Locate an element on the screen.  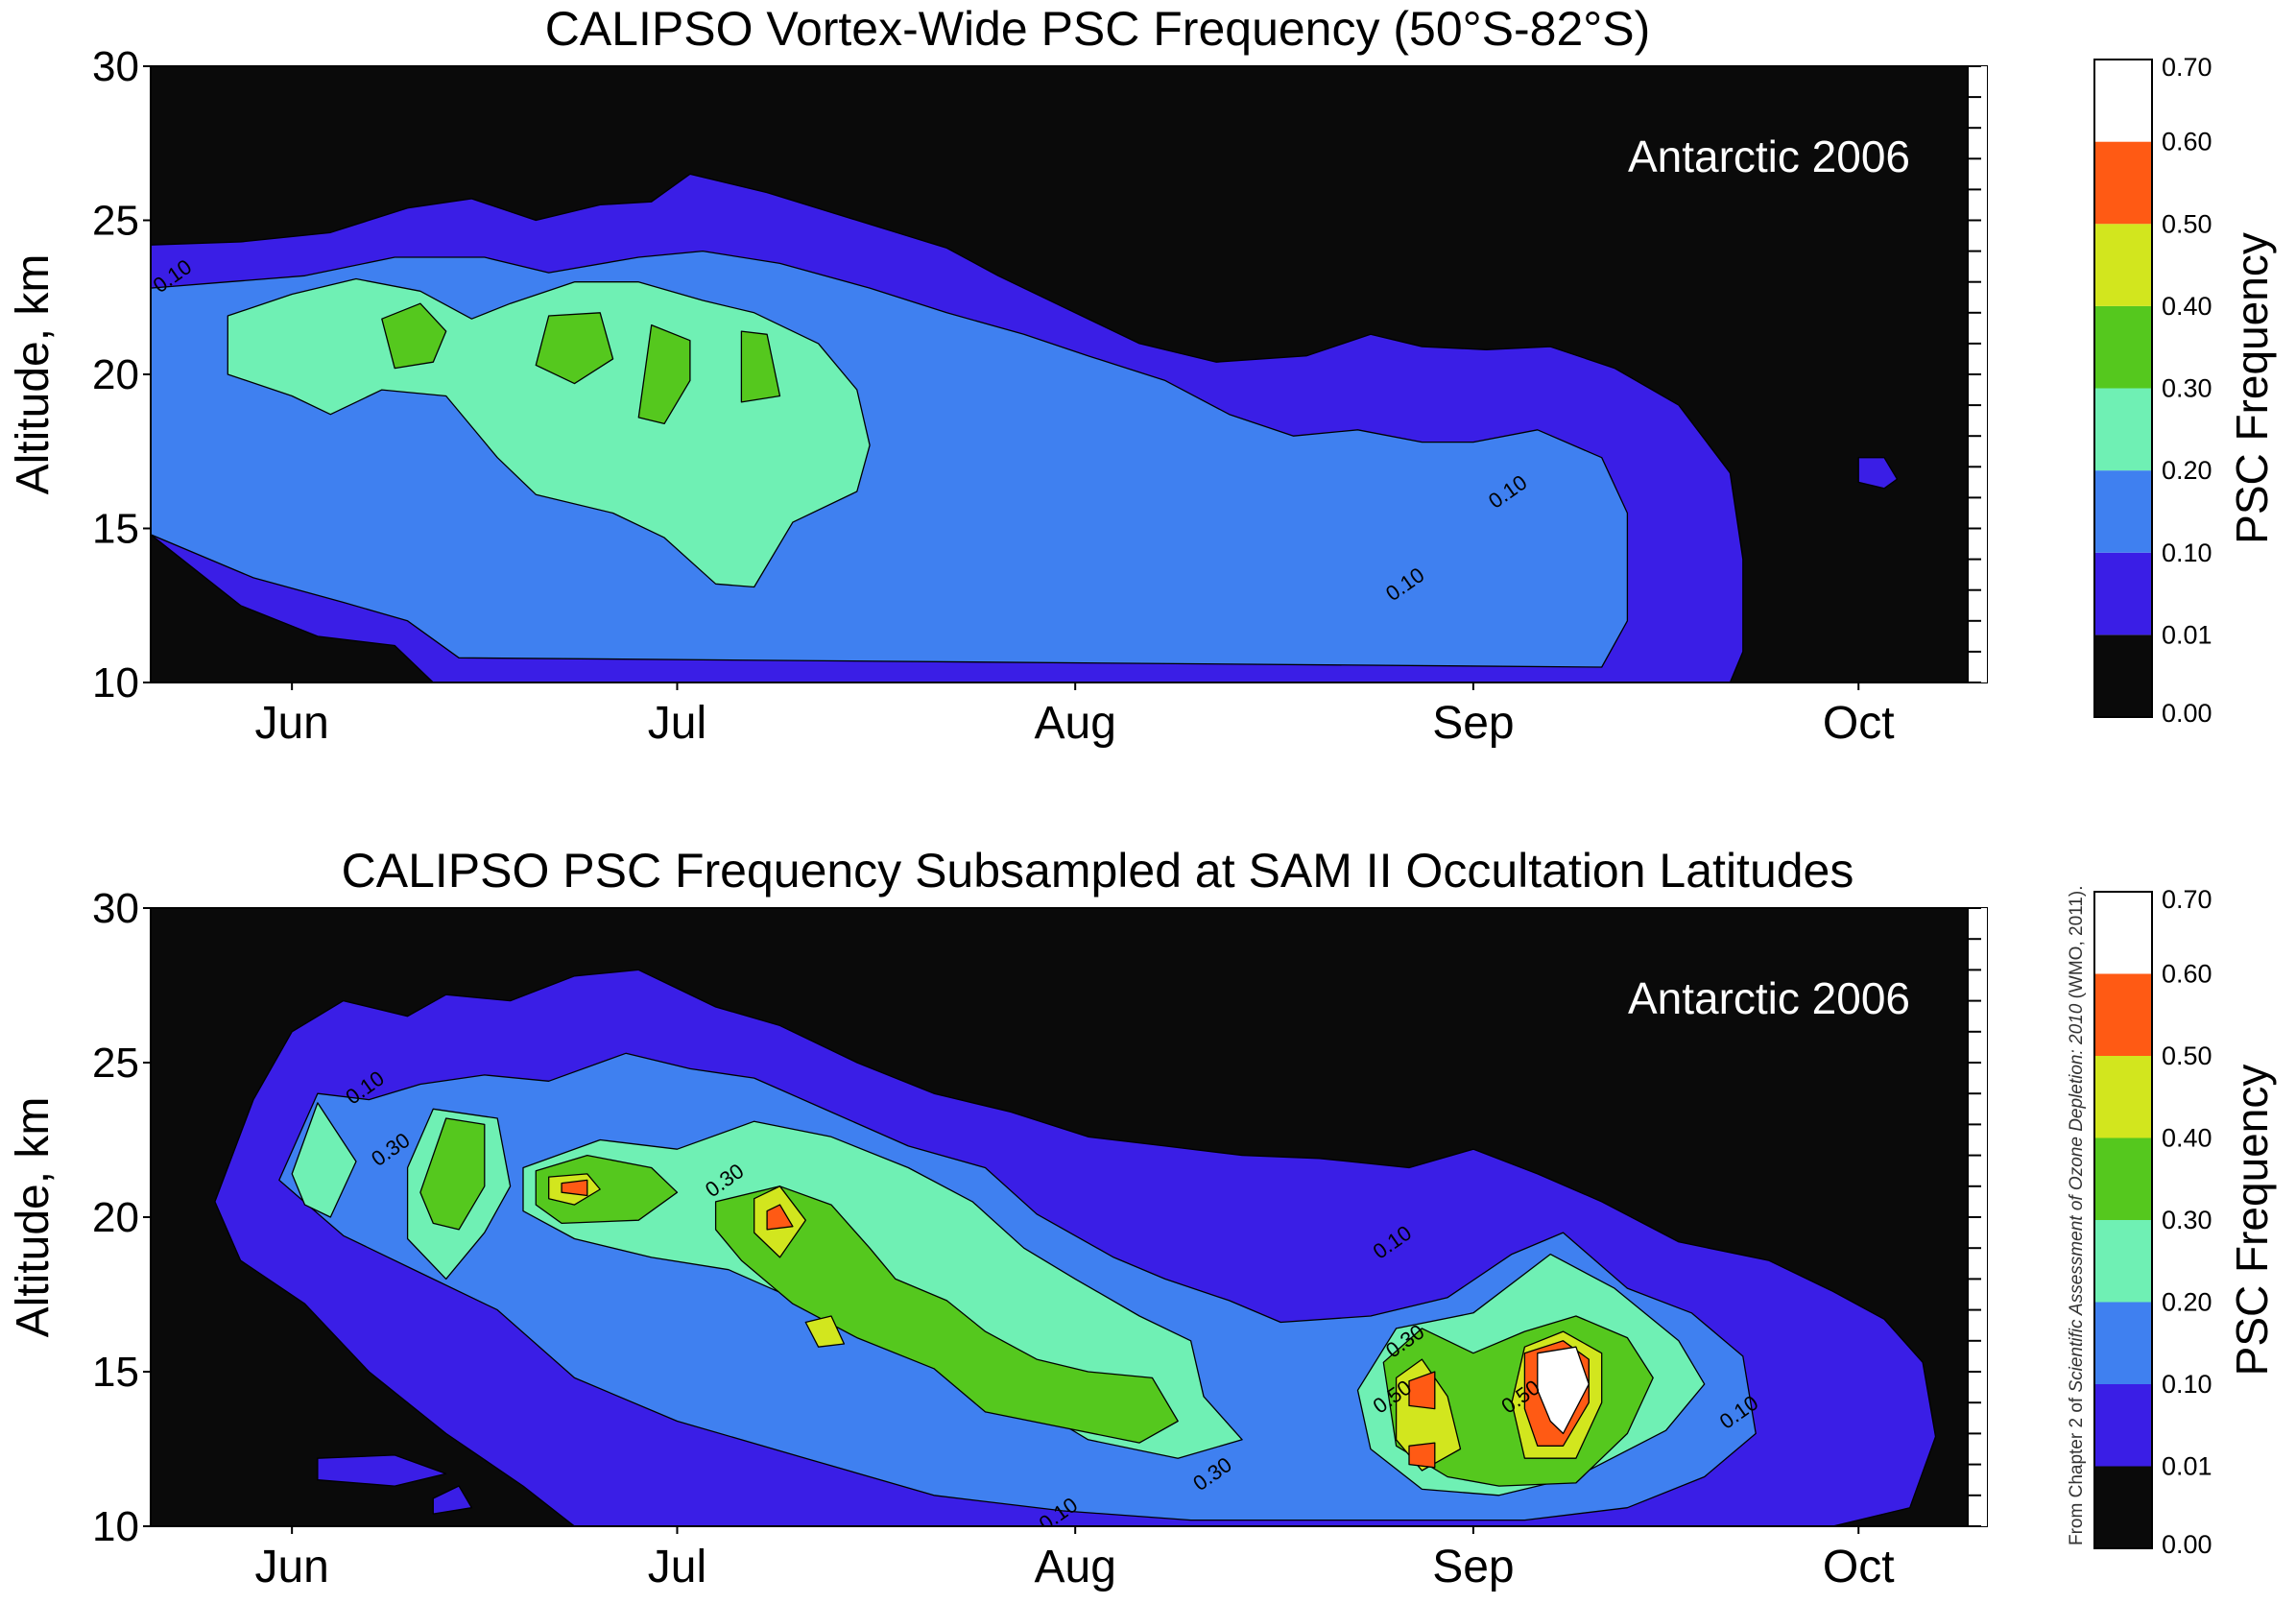
credit-prefix: From Chapter 2 of is located at coordinates (2077, 1469).